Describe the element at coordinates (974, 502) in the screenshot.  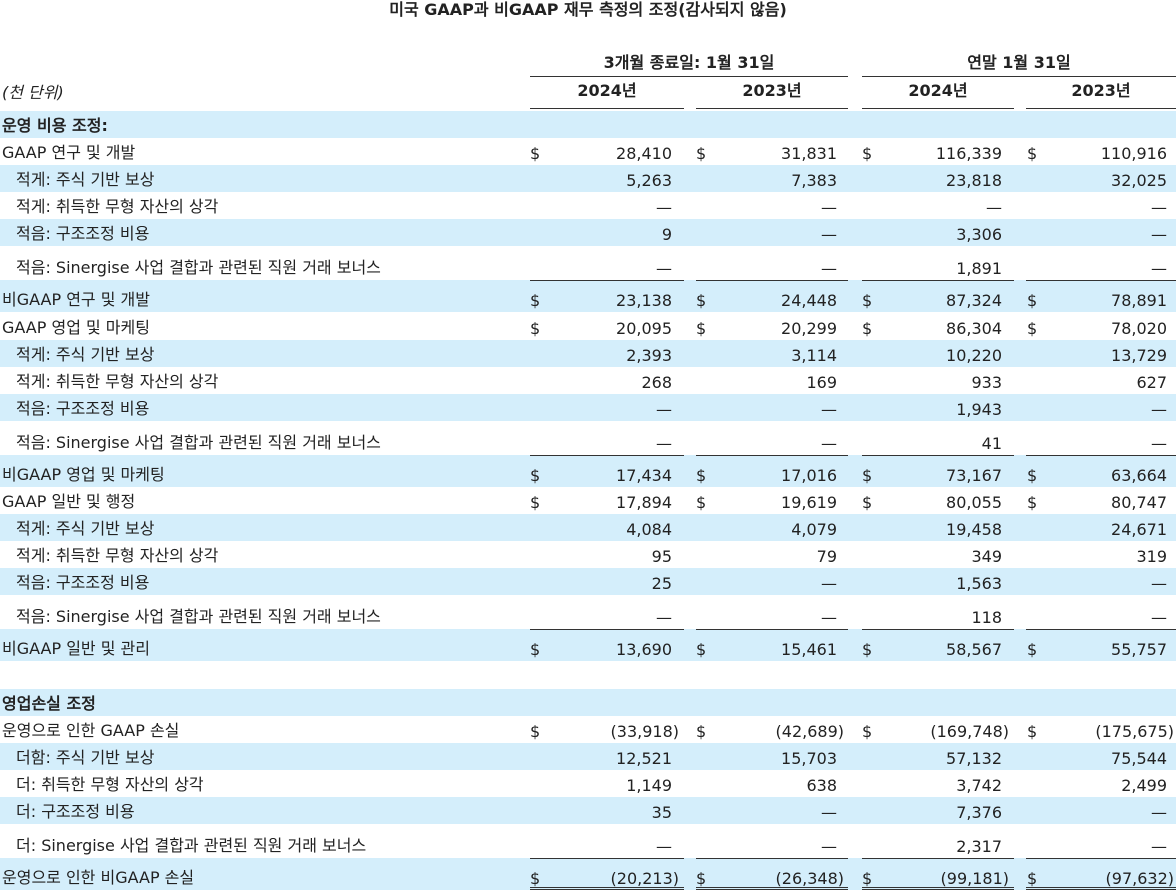
I see `cell-value: 80,055` at that location.